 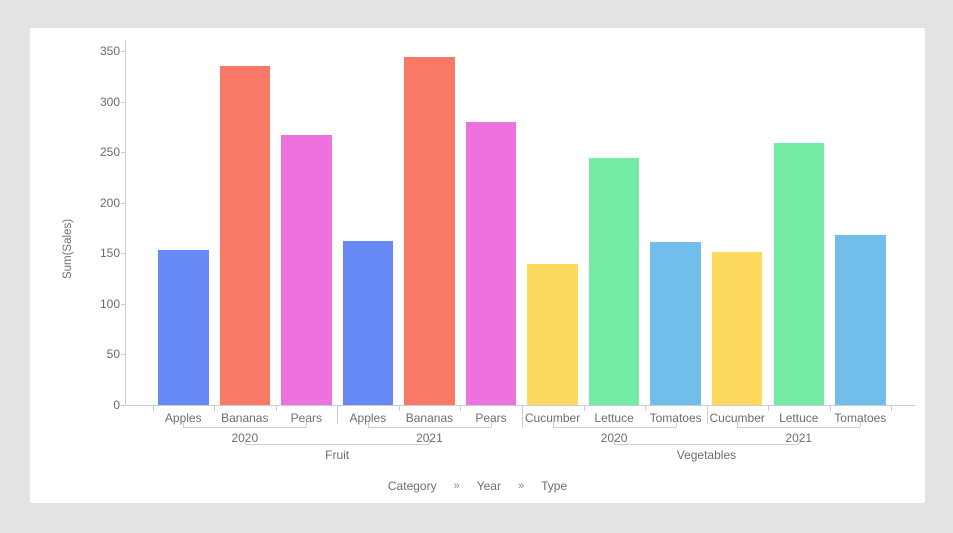 What do you see at coordinates (116, 404) in the screenshot?
I see `y-tick-label: 0` at bounding box center [116, 404].